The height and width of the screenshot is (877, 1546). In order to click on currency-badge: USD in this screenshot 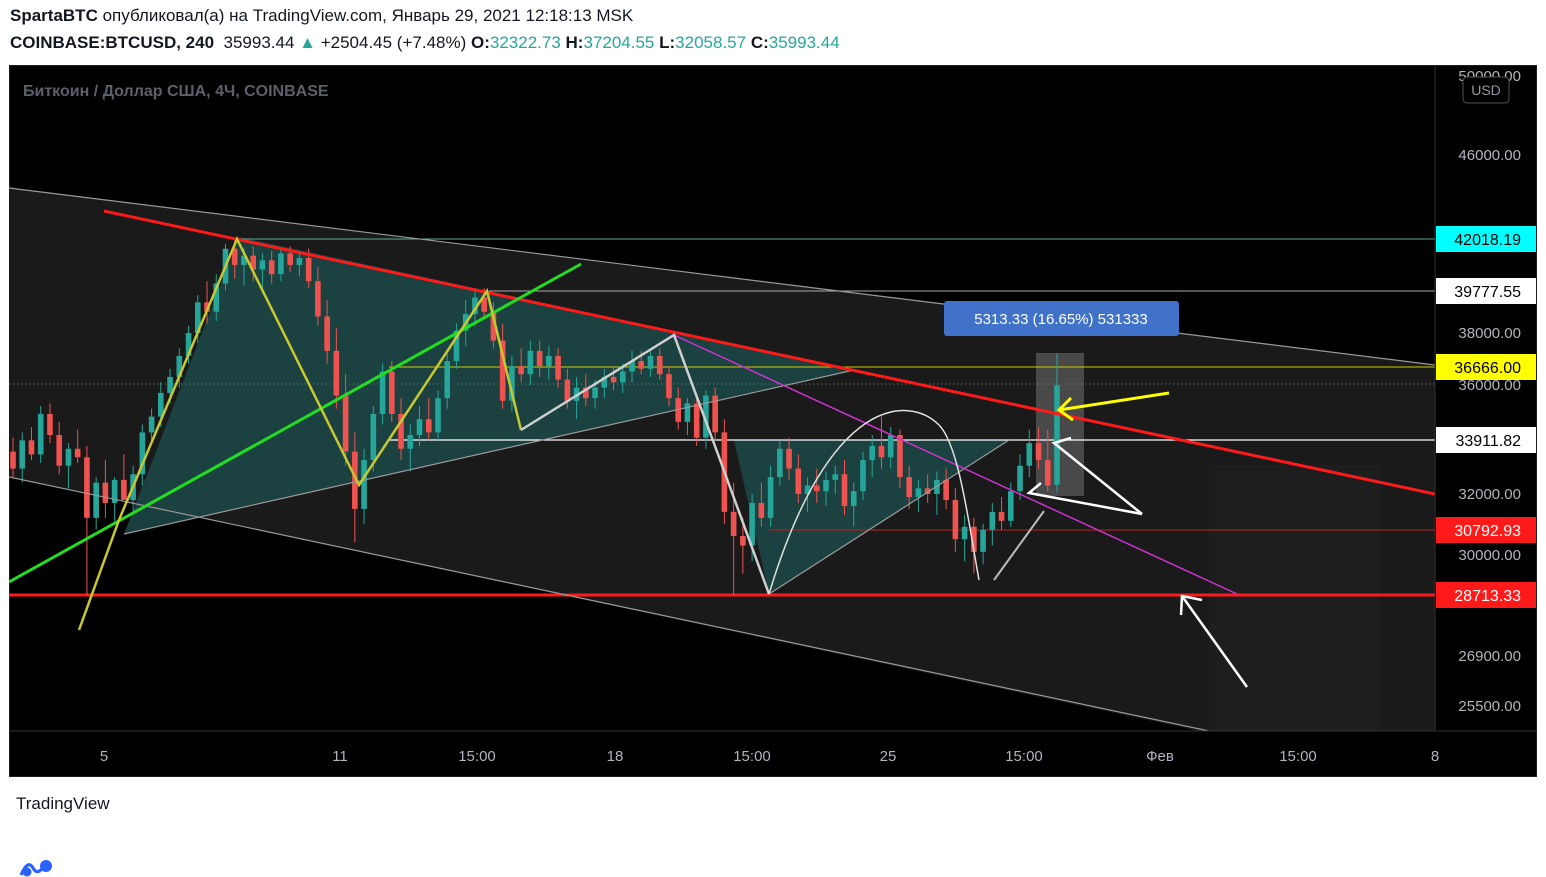, I will do `click(1486, 90)`.